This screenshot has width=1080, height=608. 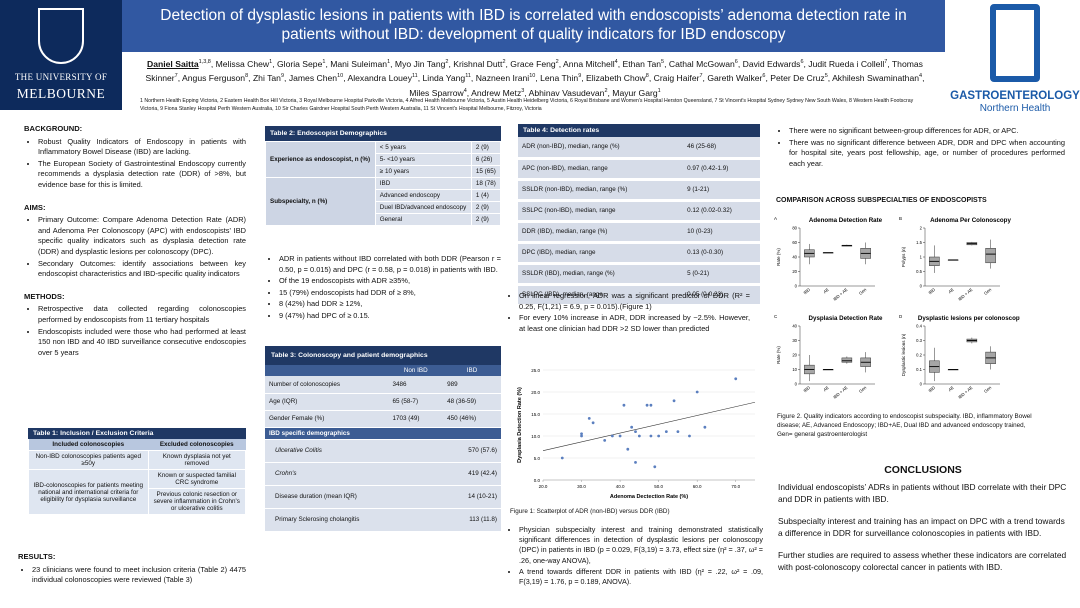 I want to click on logo-text: Northern Health, so click(x=1015, y=108).